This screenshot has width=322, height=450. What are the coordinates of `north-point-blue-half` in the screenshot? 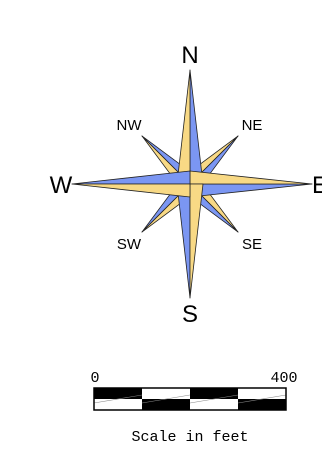 It's located at (196, 127).